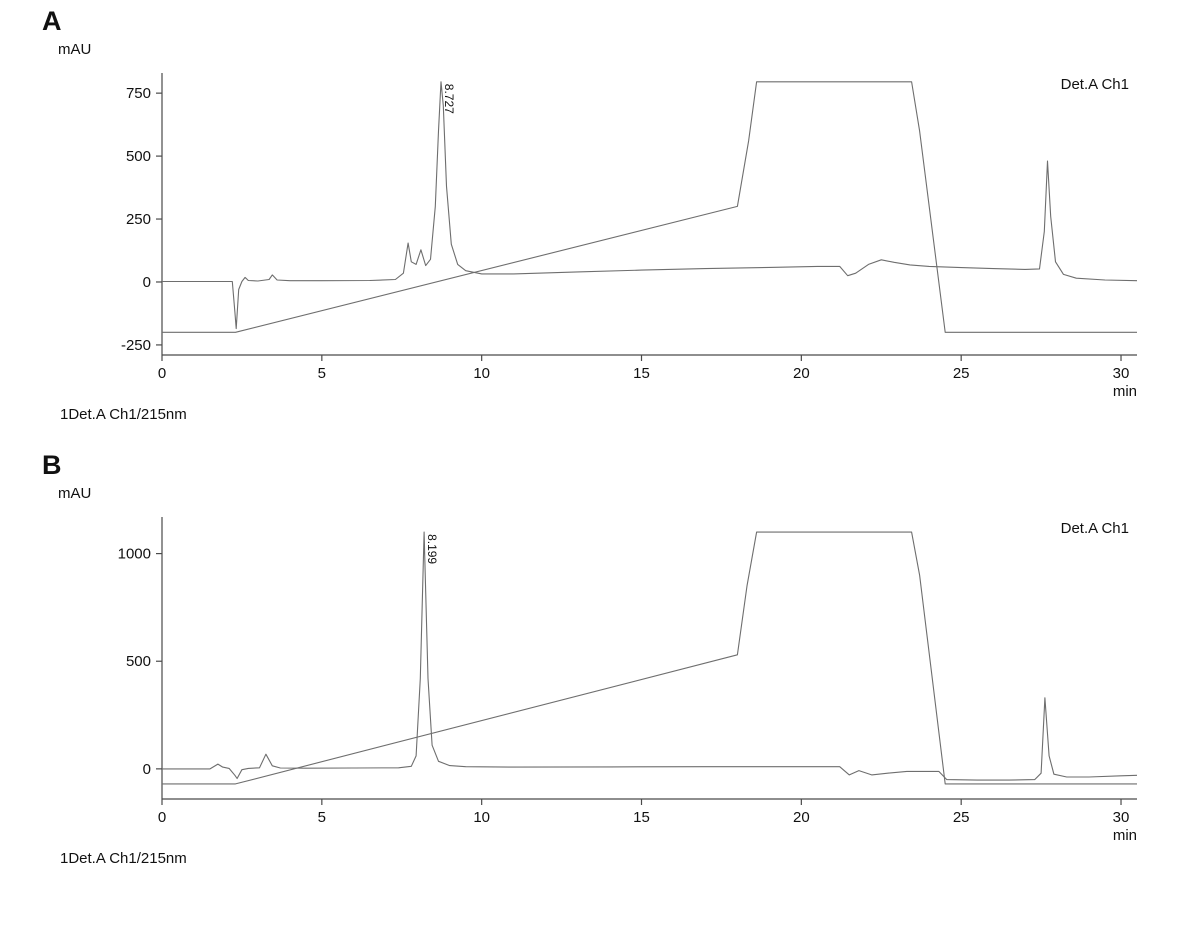 This screenshot has height=927, width=1200. I want to click on y-tick-label: 250, so click(138, 219).